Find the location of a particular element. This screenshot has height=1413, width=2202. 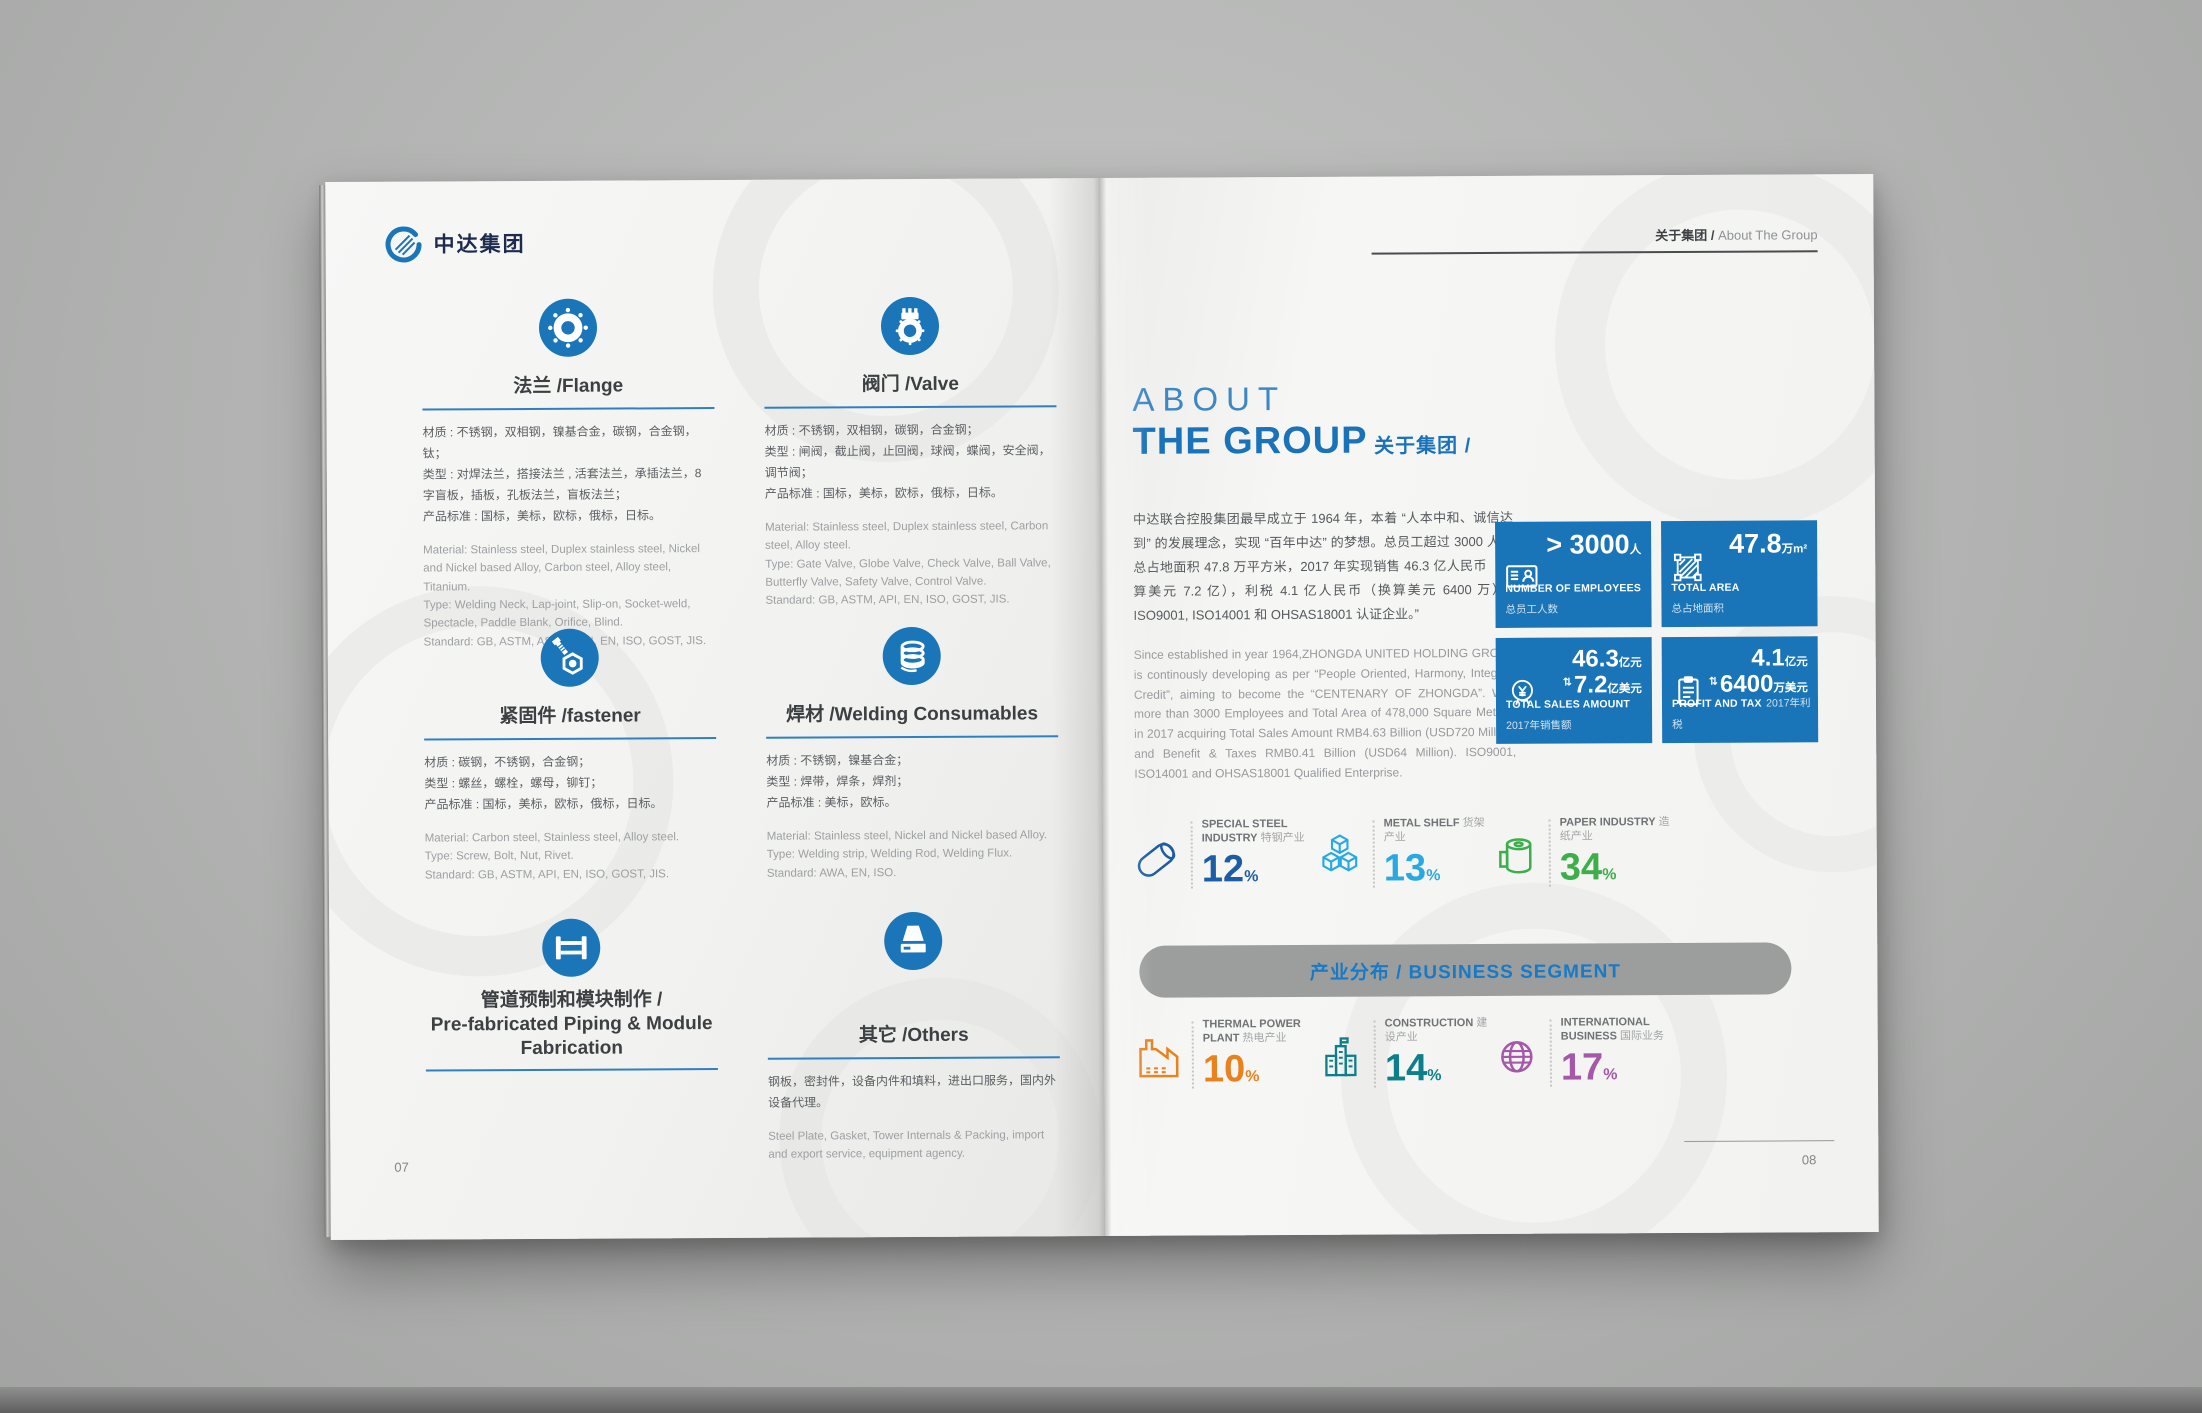

vessel-icon is located at coordinates (913, 941).